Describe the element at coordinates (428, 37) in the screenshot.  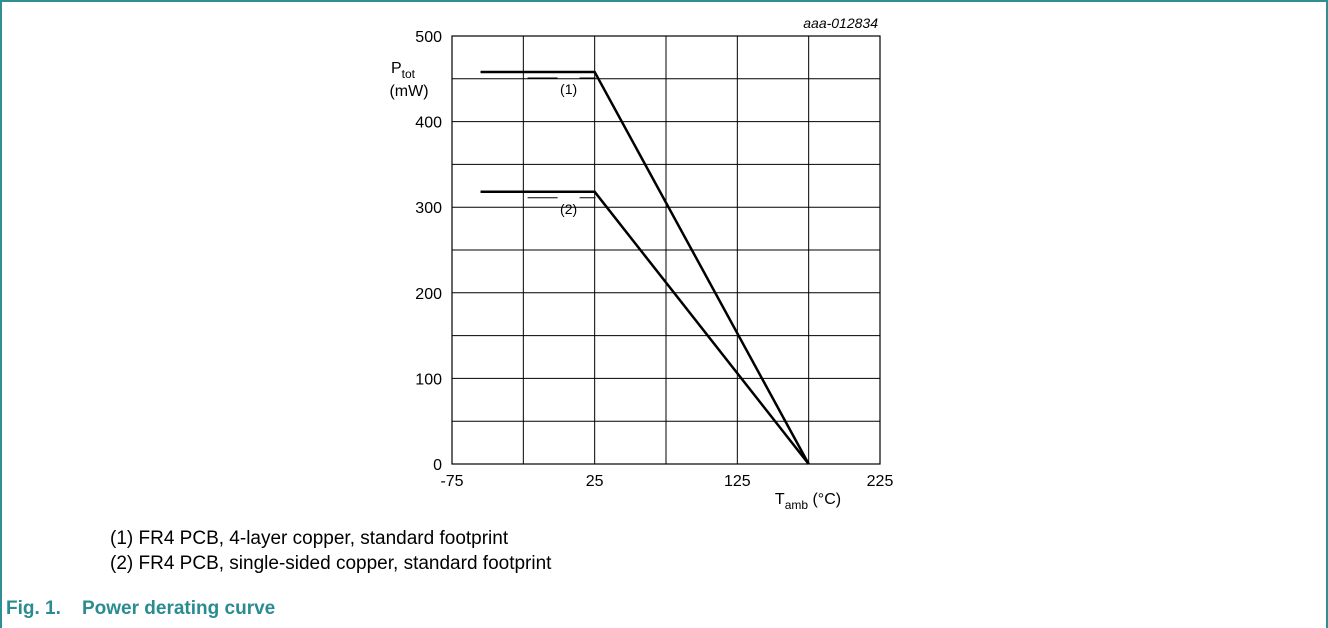
I see `y-tick-label: 500` at that location.